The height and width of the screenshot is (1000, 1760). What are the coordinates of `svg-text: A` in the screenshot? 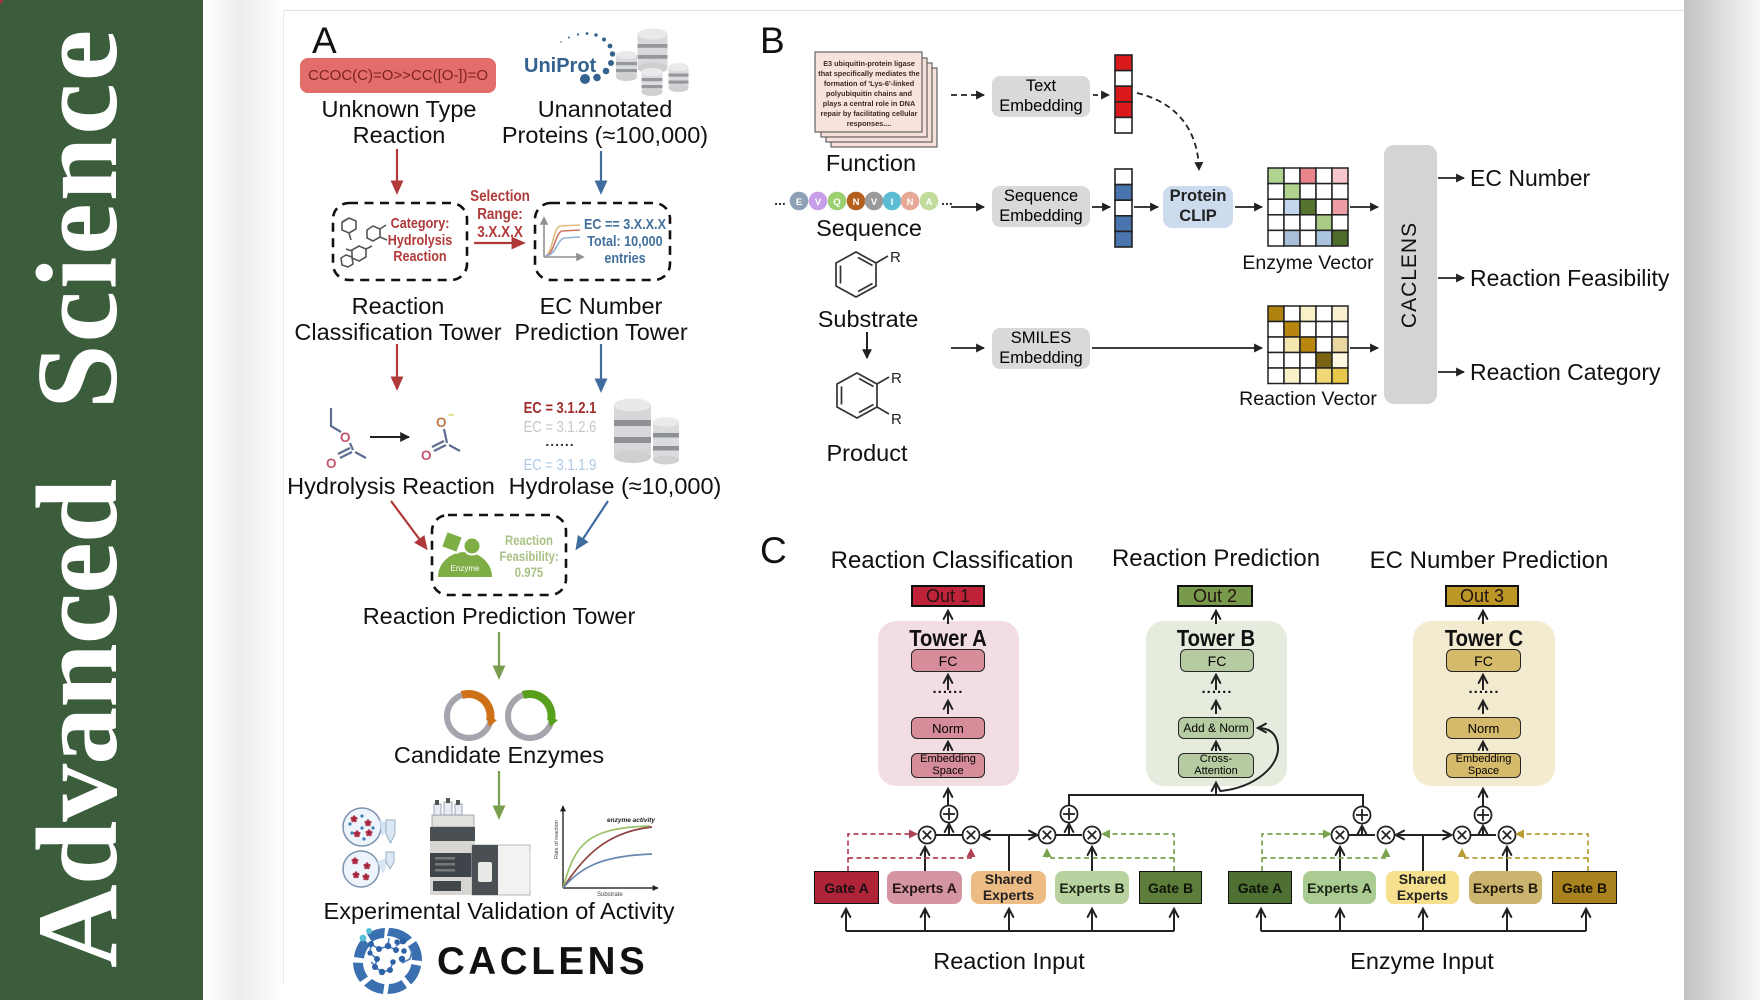 It's located at (929, 202).